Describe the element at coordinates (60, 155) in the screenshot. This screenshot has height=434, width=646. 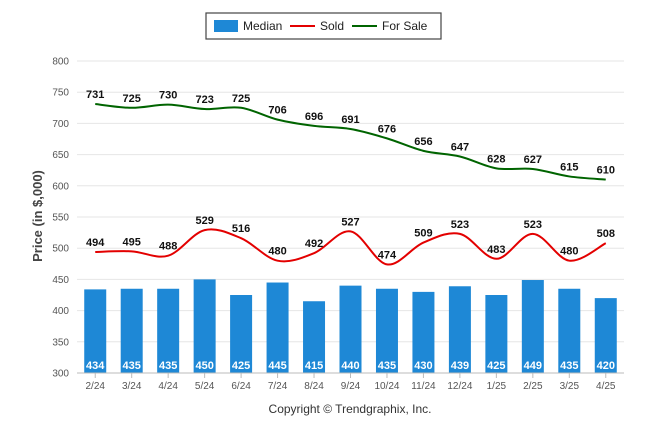
I see `y-tick-label: 650` at that location.